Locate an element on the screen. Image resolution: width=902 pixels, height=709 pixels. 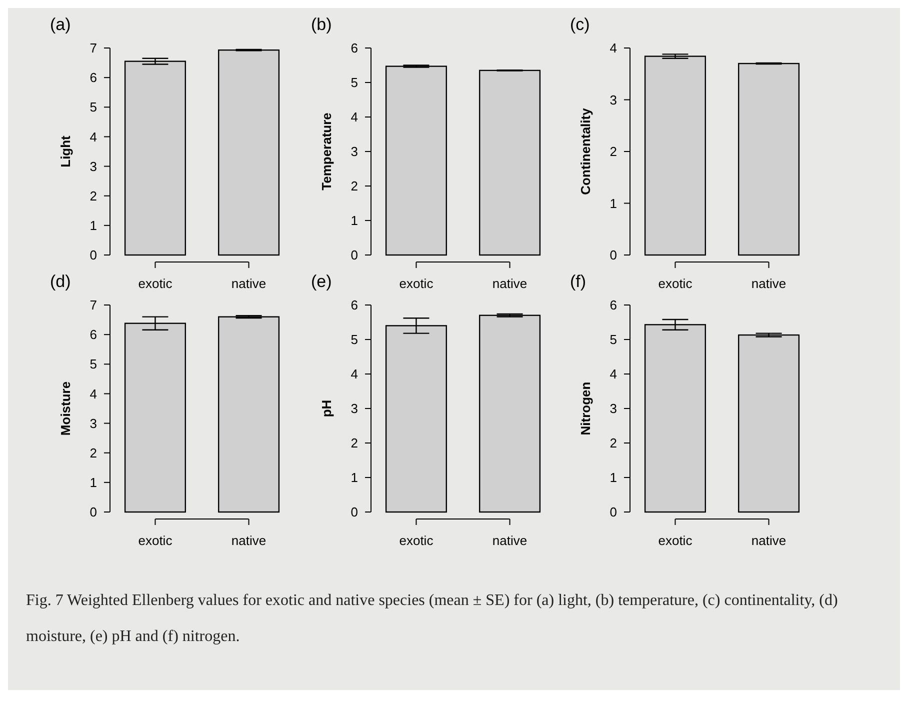
chart-title: (b) is located at coordinates (321, 24).